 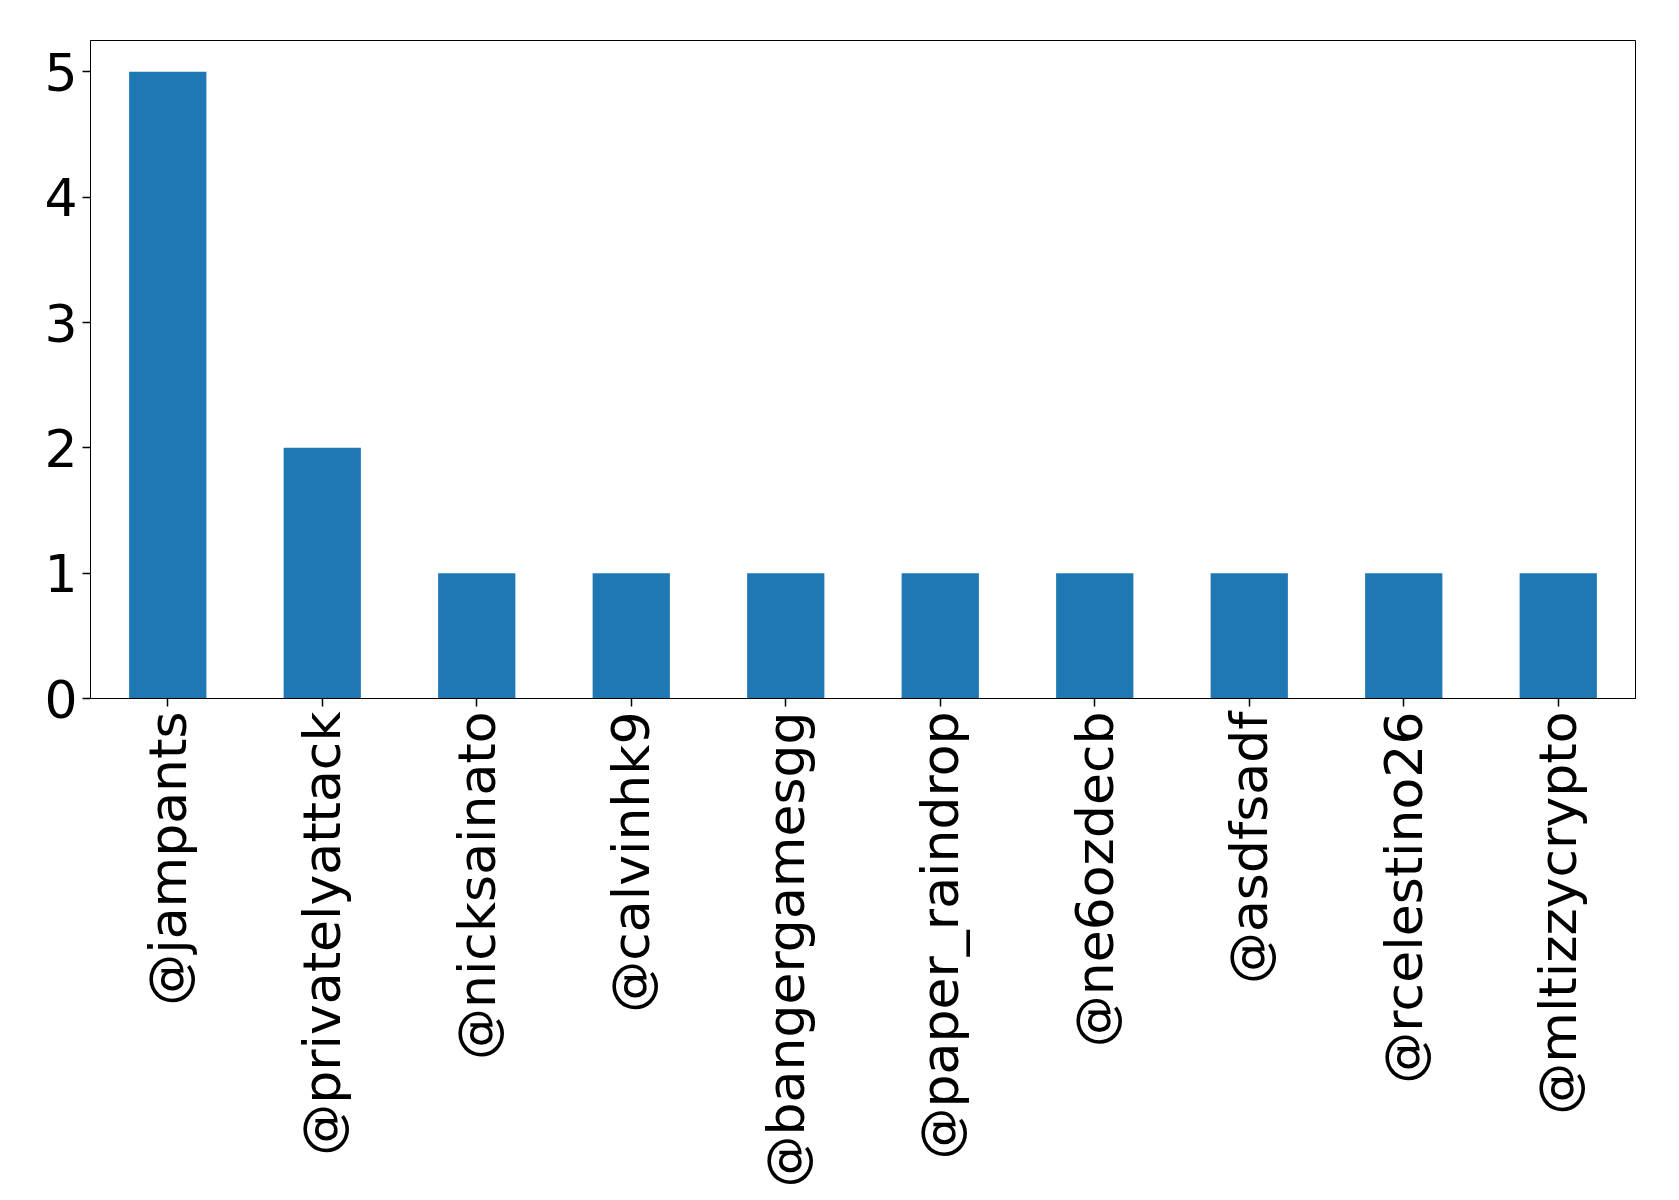 I want to click on x-tick-label: @rcelestino26, so click(x=1403, y=897).